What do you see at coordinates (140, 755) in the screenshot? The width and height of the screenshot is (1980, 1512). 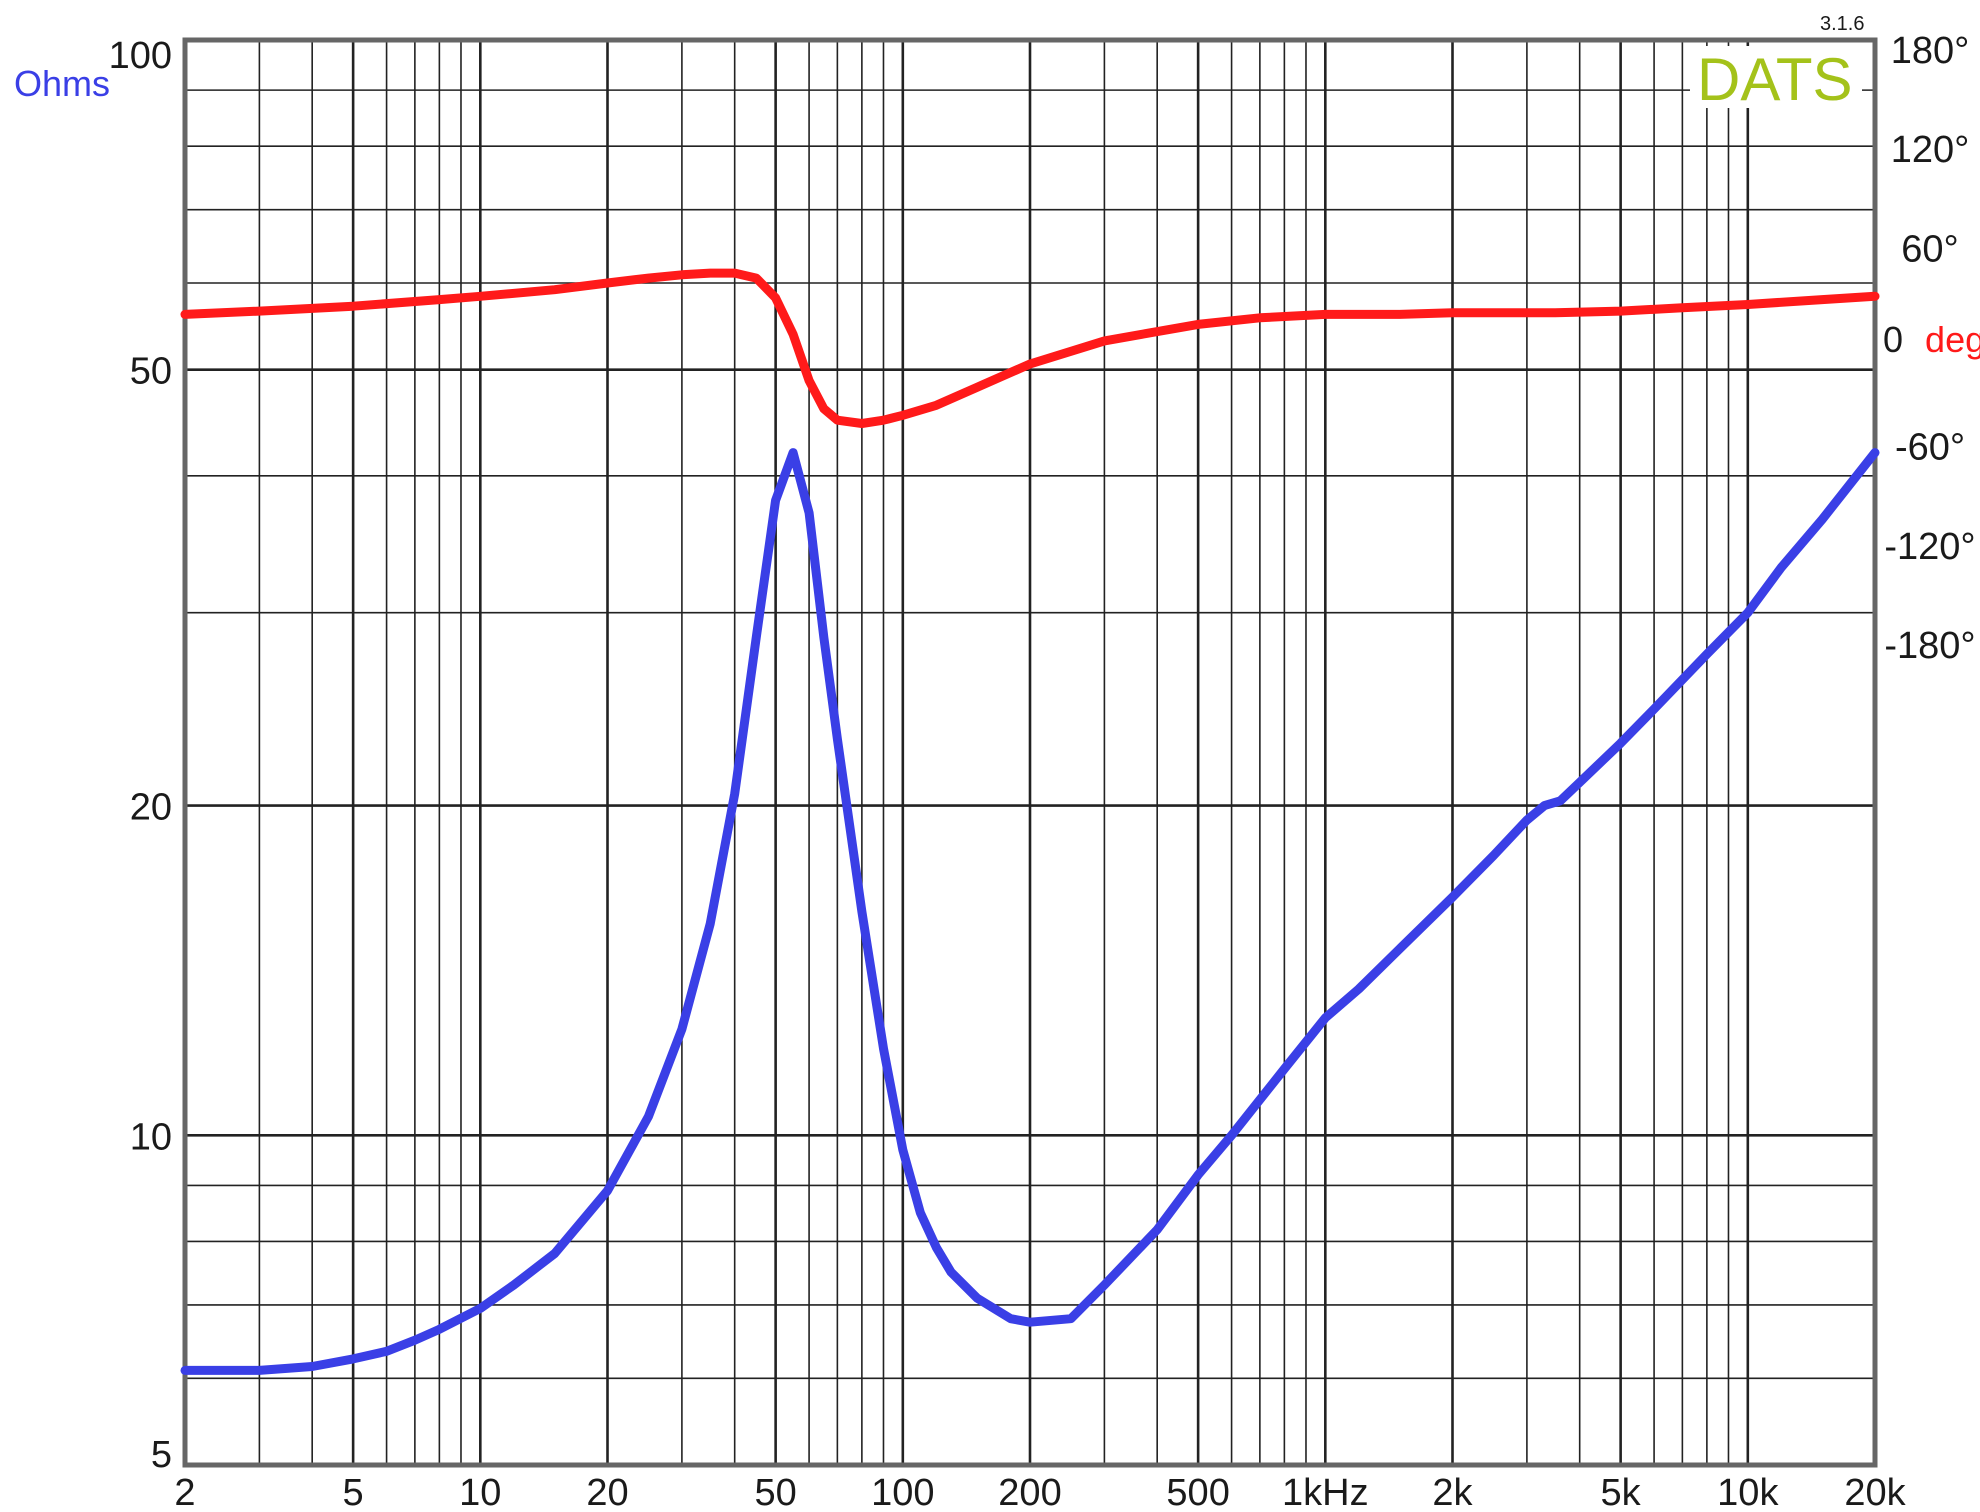 I see `y-axis-tick-labels: 5 10 20 50 100` at bounding box center [140, 755].